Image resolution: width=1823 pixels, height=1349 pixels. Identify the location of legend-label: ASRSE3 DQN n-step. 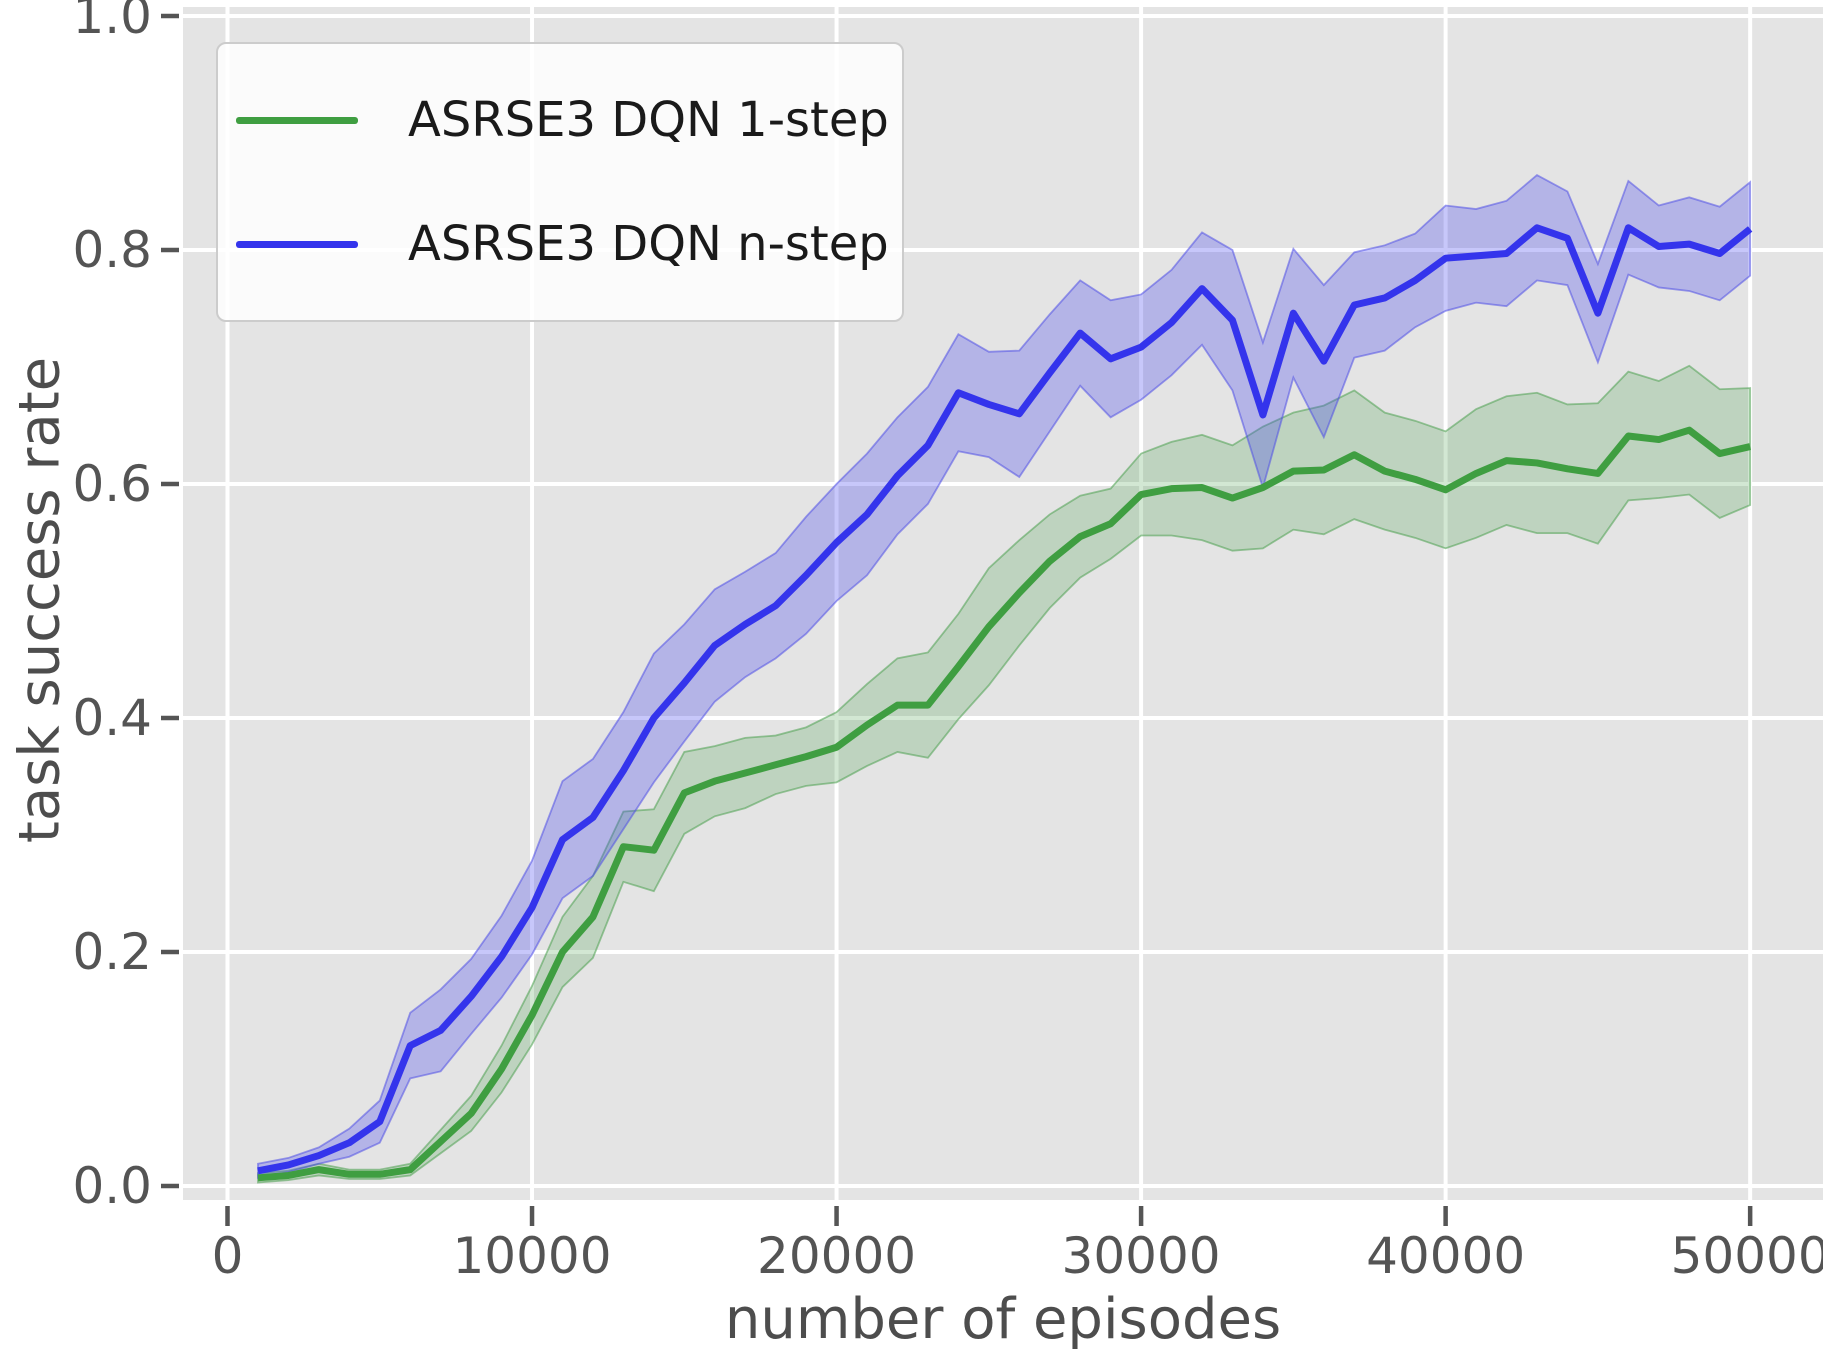
(648, 244).